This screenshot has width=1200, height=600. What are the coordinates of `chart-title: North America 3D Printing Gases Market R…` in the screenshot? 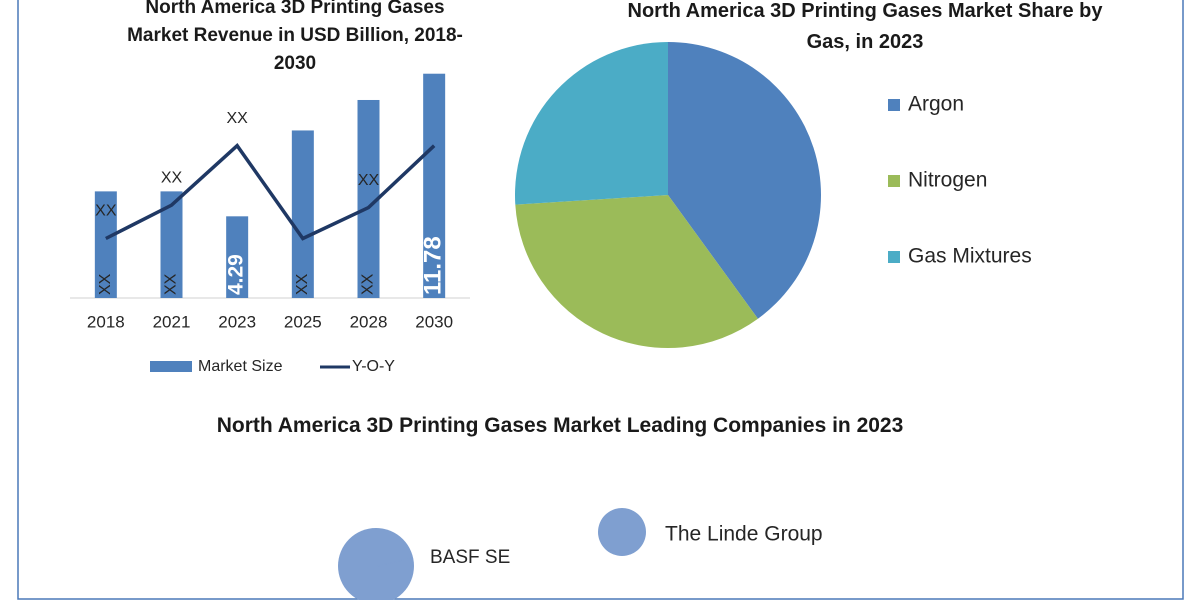 It's located at (295, 37).